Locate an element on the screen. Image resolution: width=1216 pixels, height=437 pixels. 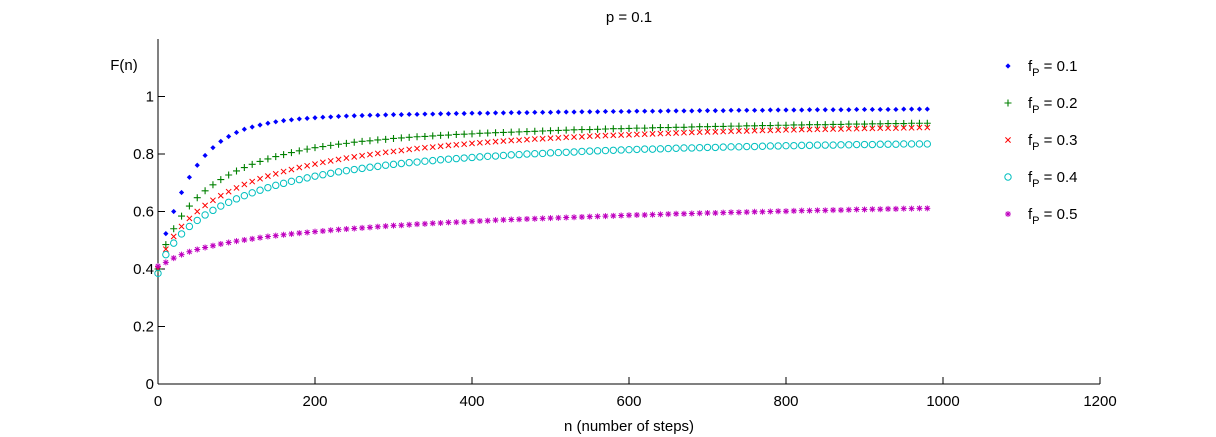
legend-item: fP = 0.2 is located at coordinates (1040, 105).